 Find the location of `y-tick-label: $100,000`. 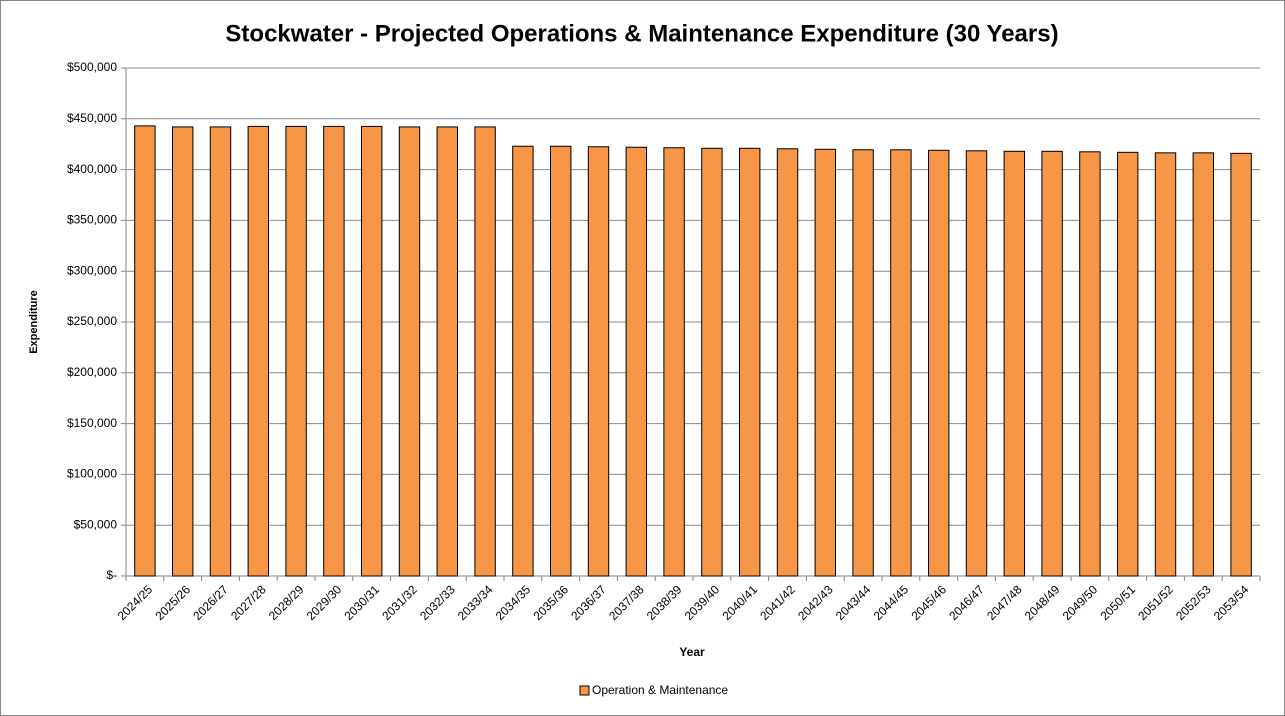

y-tick-label: $100,000 is located at coordinates (92, 474).